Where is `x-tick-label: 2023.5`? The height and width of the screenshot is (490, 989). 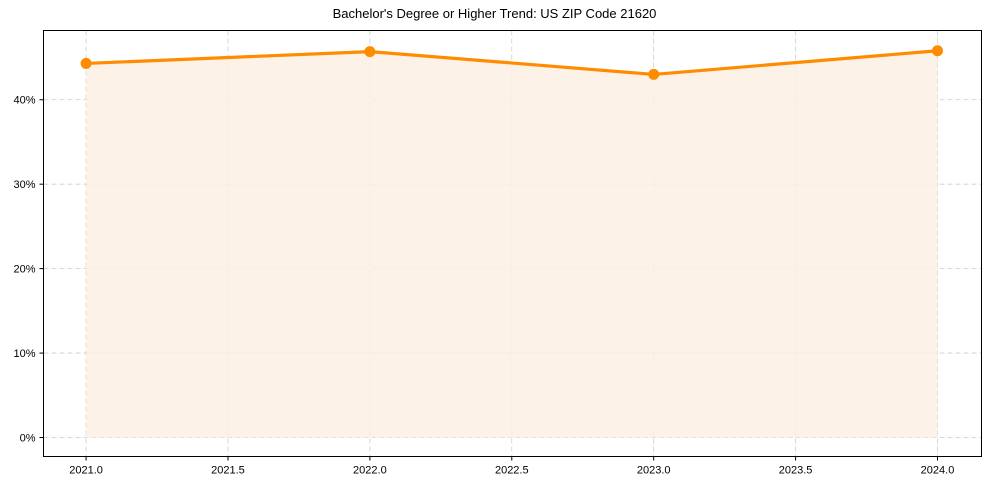 x-tick-label: 2023.5 is located at coordinates (796, 471).